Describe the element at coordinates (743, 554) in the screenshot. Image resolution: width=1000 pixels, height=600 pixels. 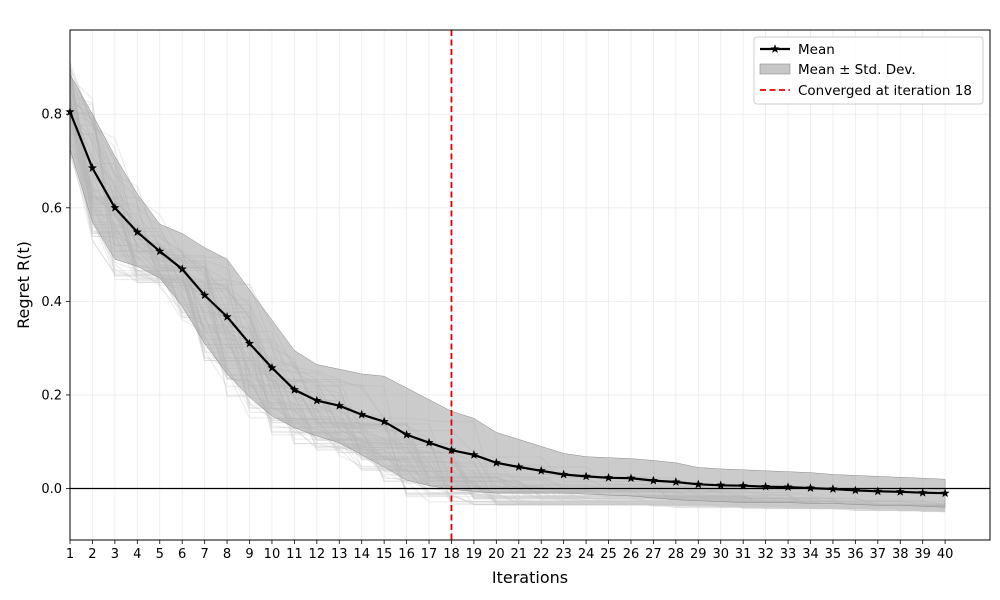
I see `x-tick-label: 31` at that location.